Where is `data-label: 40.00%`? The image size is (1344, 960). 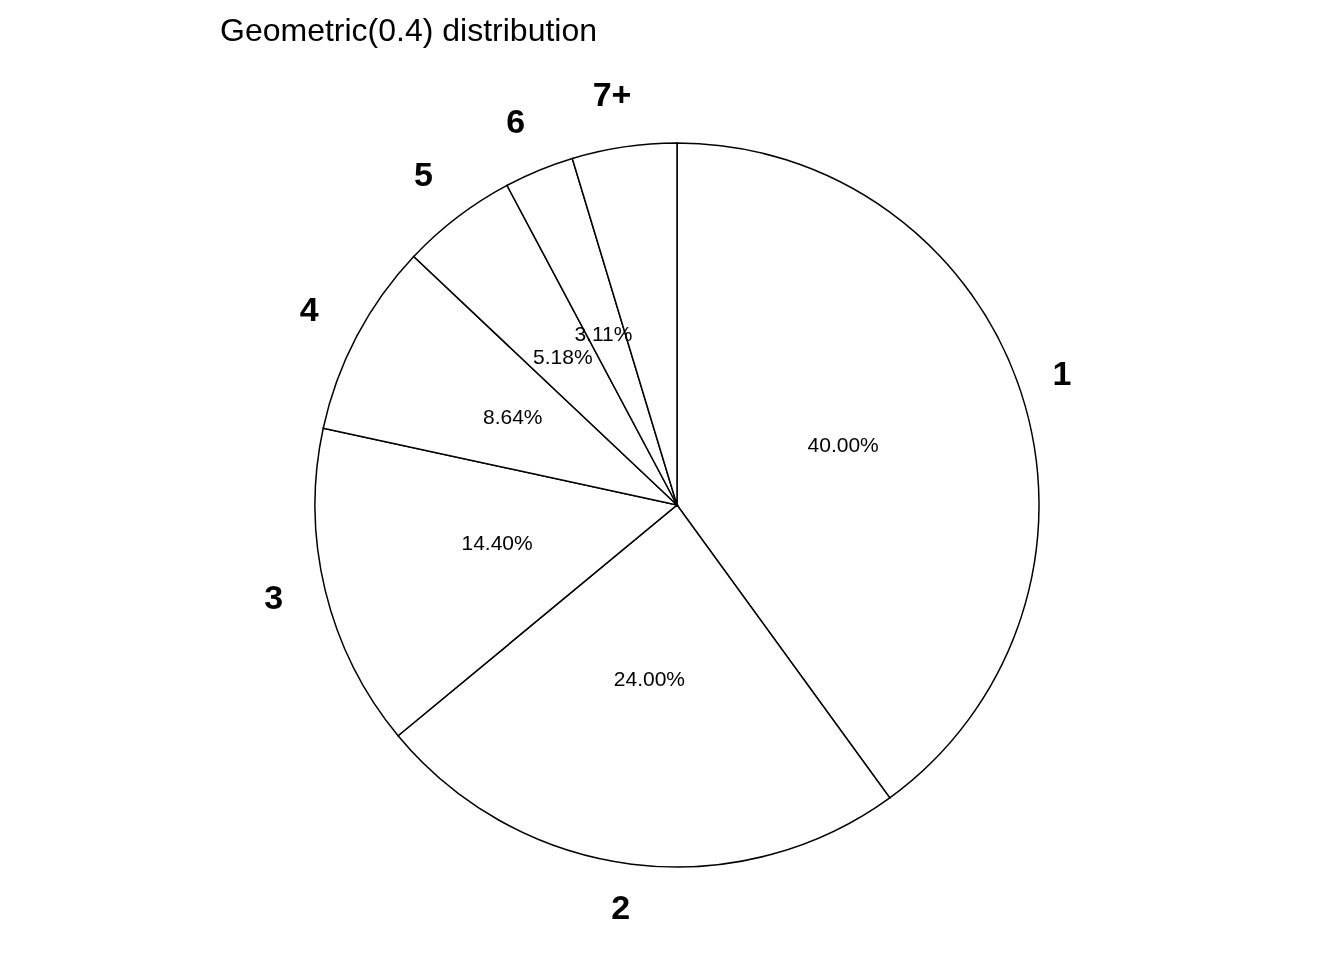
data-label: 40.00% is located at coordinates (843, 444).